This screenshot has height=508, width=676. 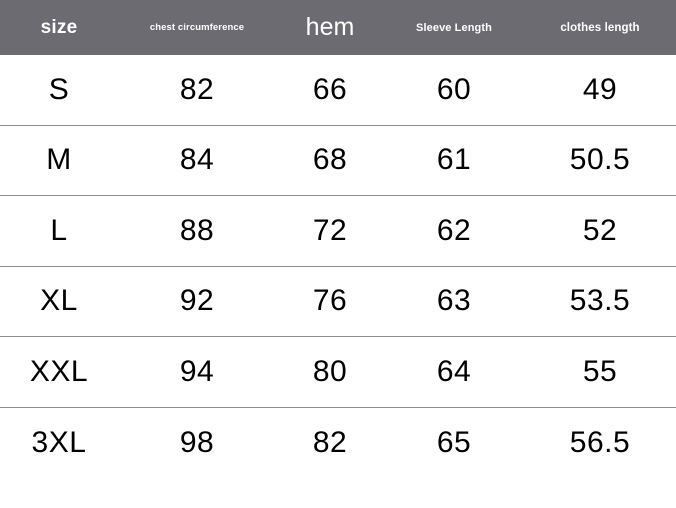 I want to click on cell-sleeve: 62, so click(x=454, y=230).